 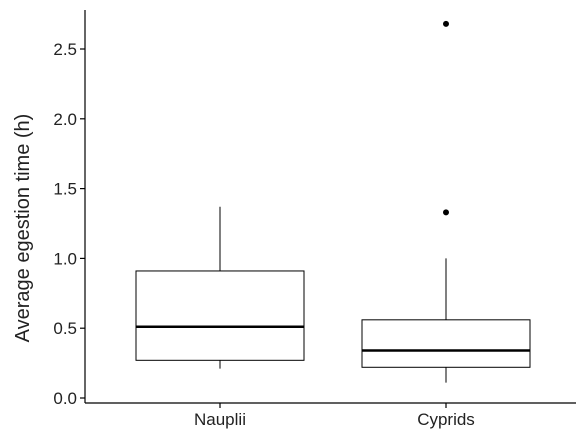 I want to click on y-tick-label: 1.5, so click(x=65, y=189).